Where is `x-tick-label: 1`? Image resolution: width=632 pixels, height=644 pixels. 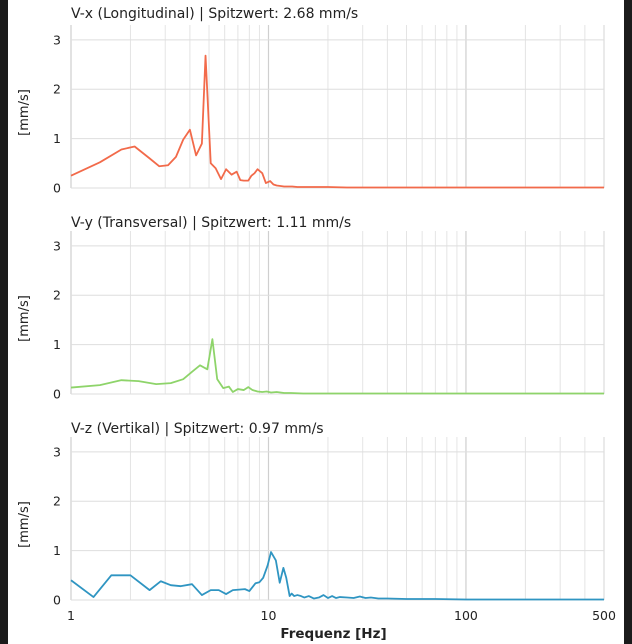 x-tick-label: 1 is located at coordinates (71, 615).